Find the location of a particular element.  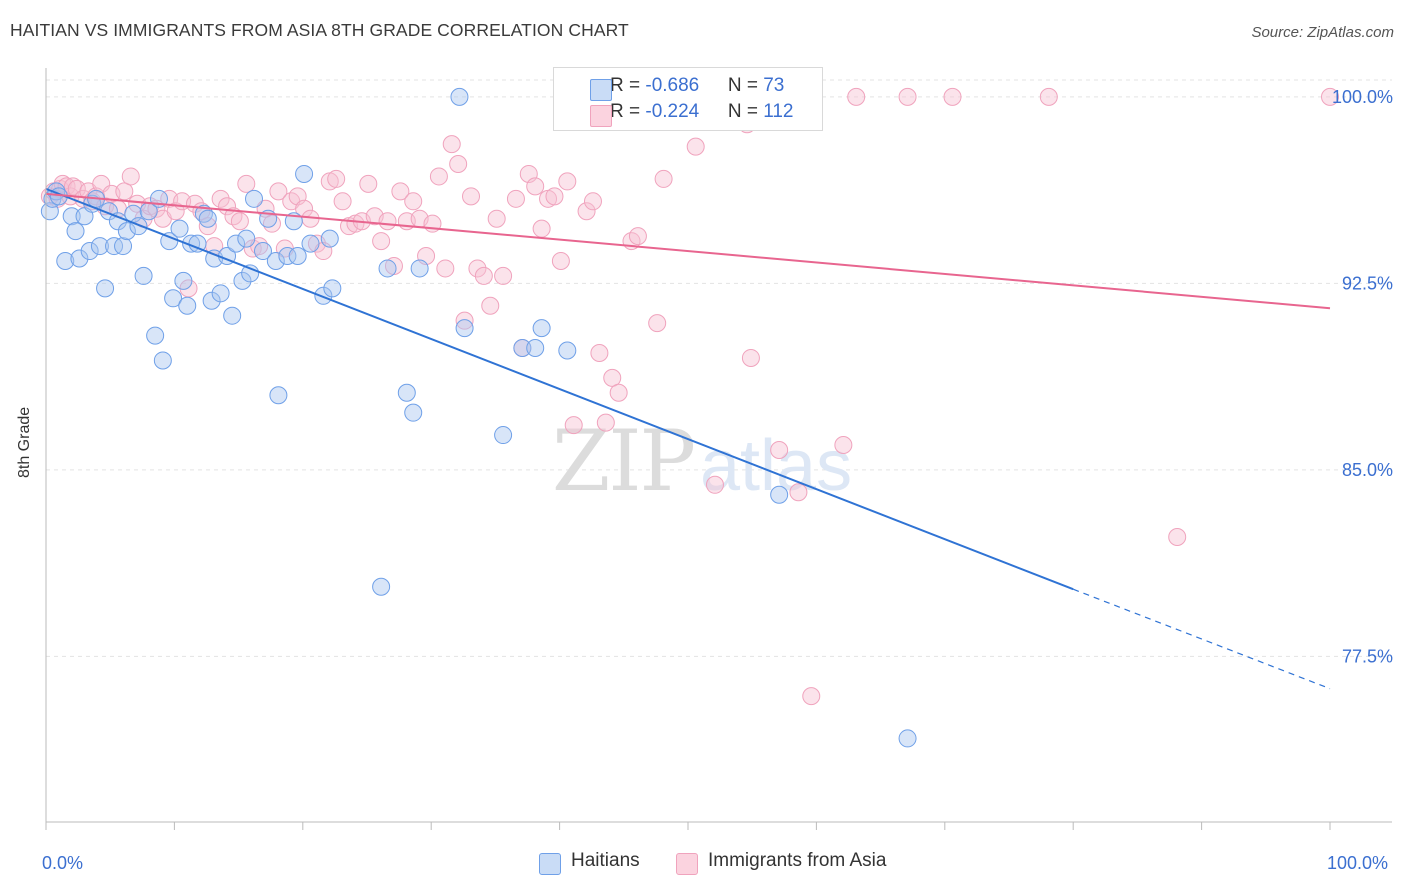

haitians-swatch is located at coordinates (601, 90).